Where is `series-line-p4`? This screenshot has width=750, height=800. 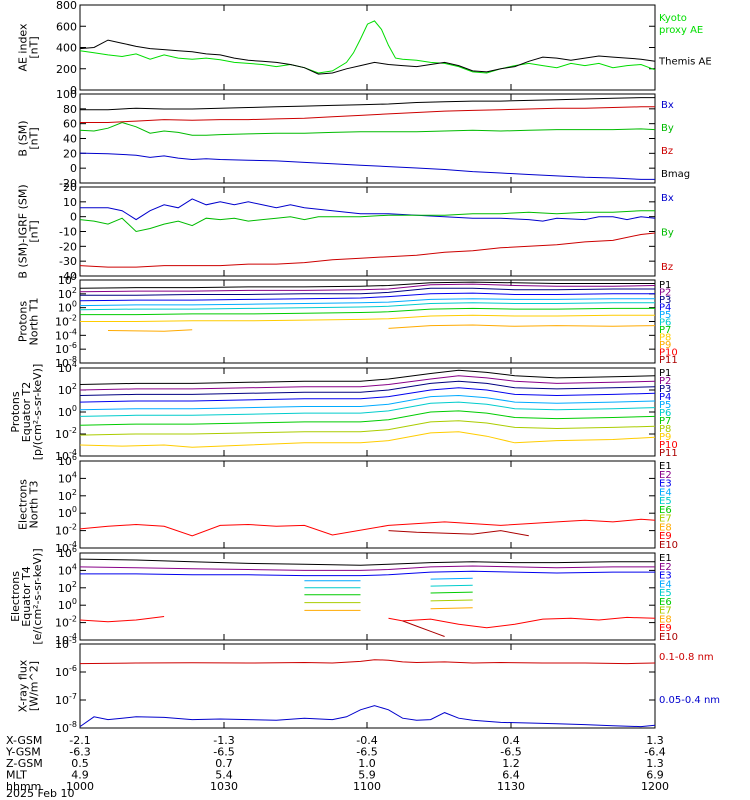
series-line-p4 is located at coordinates (367, 395).